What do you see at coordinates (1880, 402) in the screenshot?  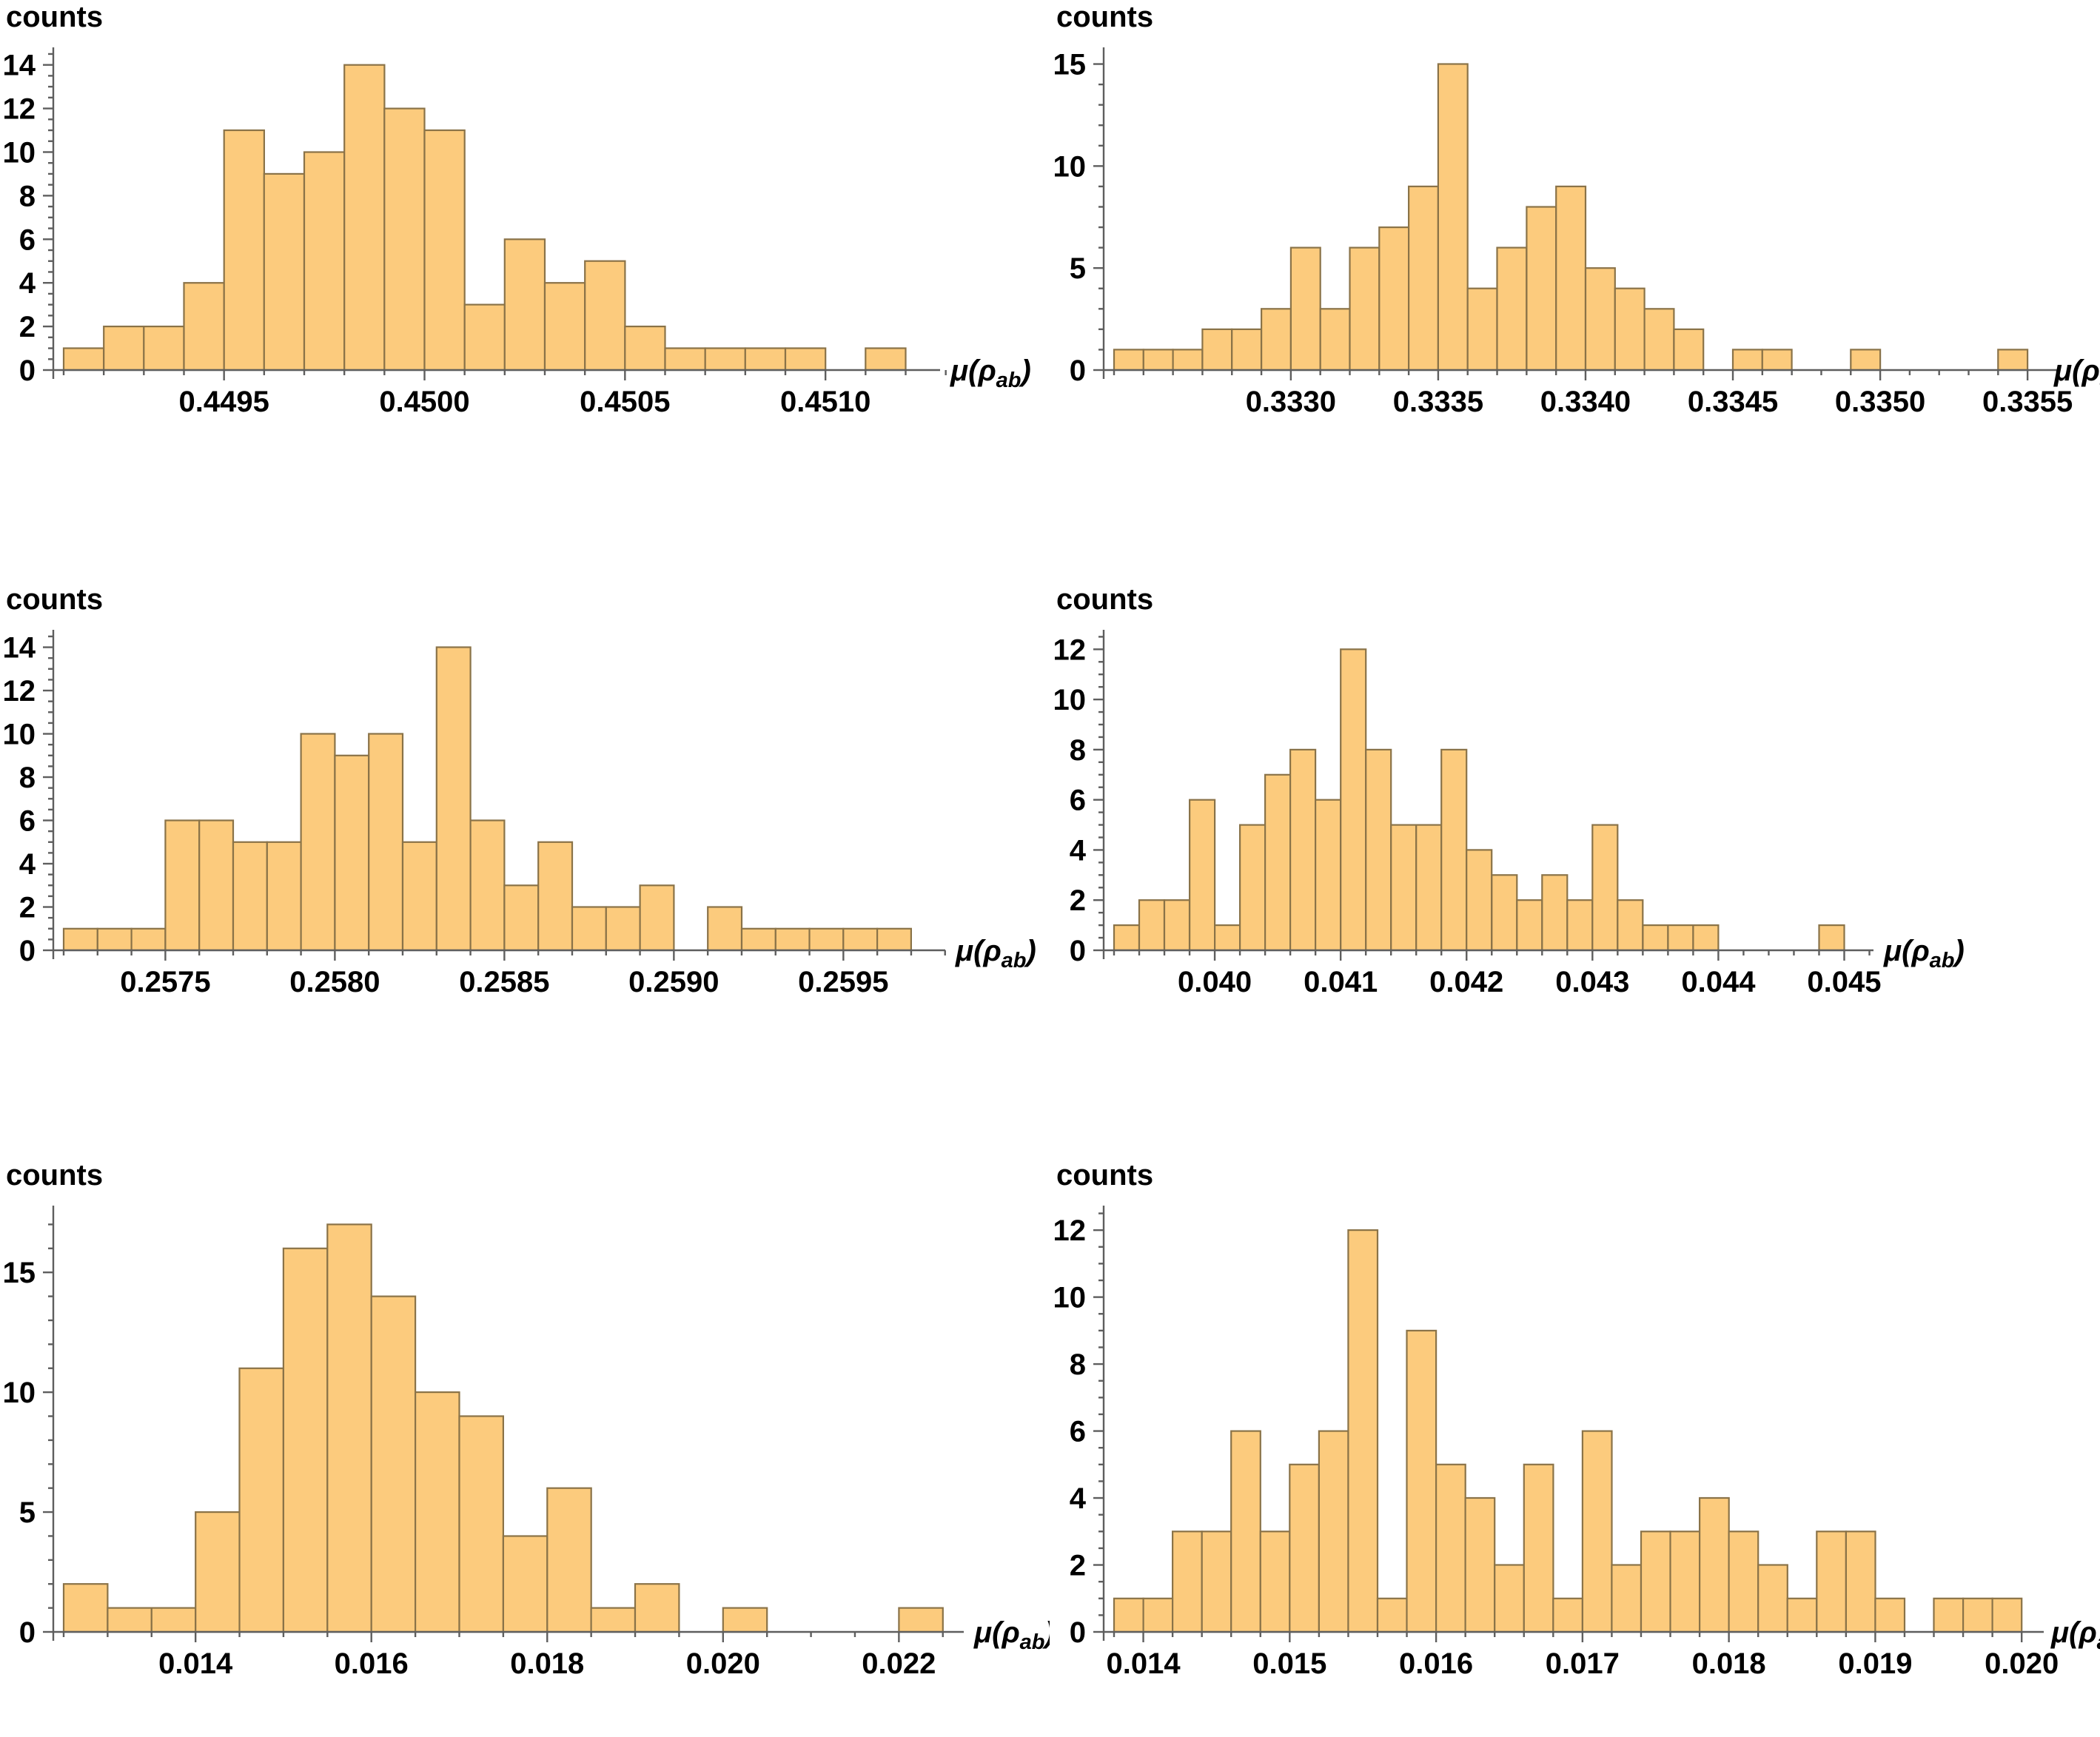 I see `x-tick-label: 0.3350` at bounding box center [1880, 402].